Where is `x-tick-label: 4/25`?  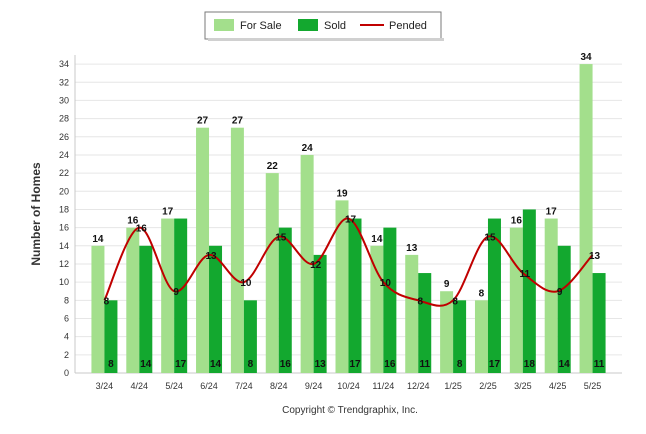
x-tick-label: 4/25 is located at coordinates (558, 386).